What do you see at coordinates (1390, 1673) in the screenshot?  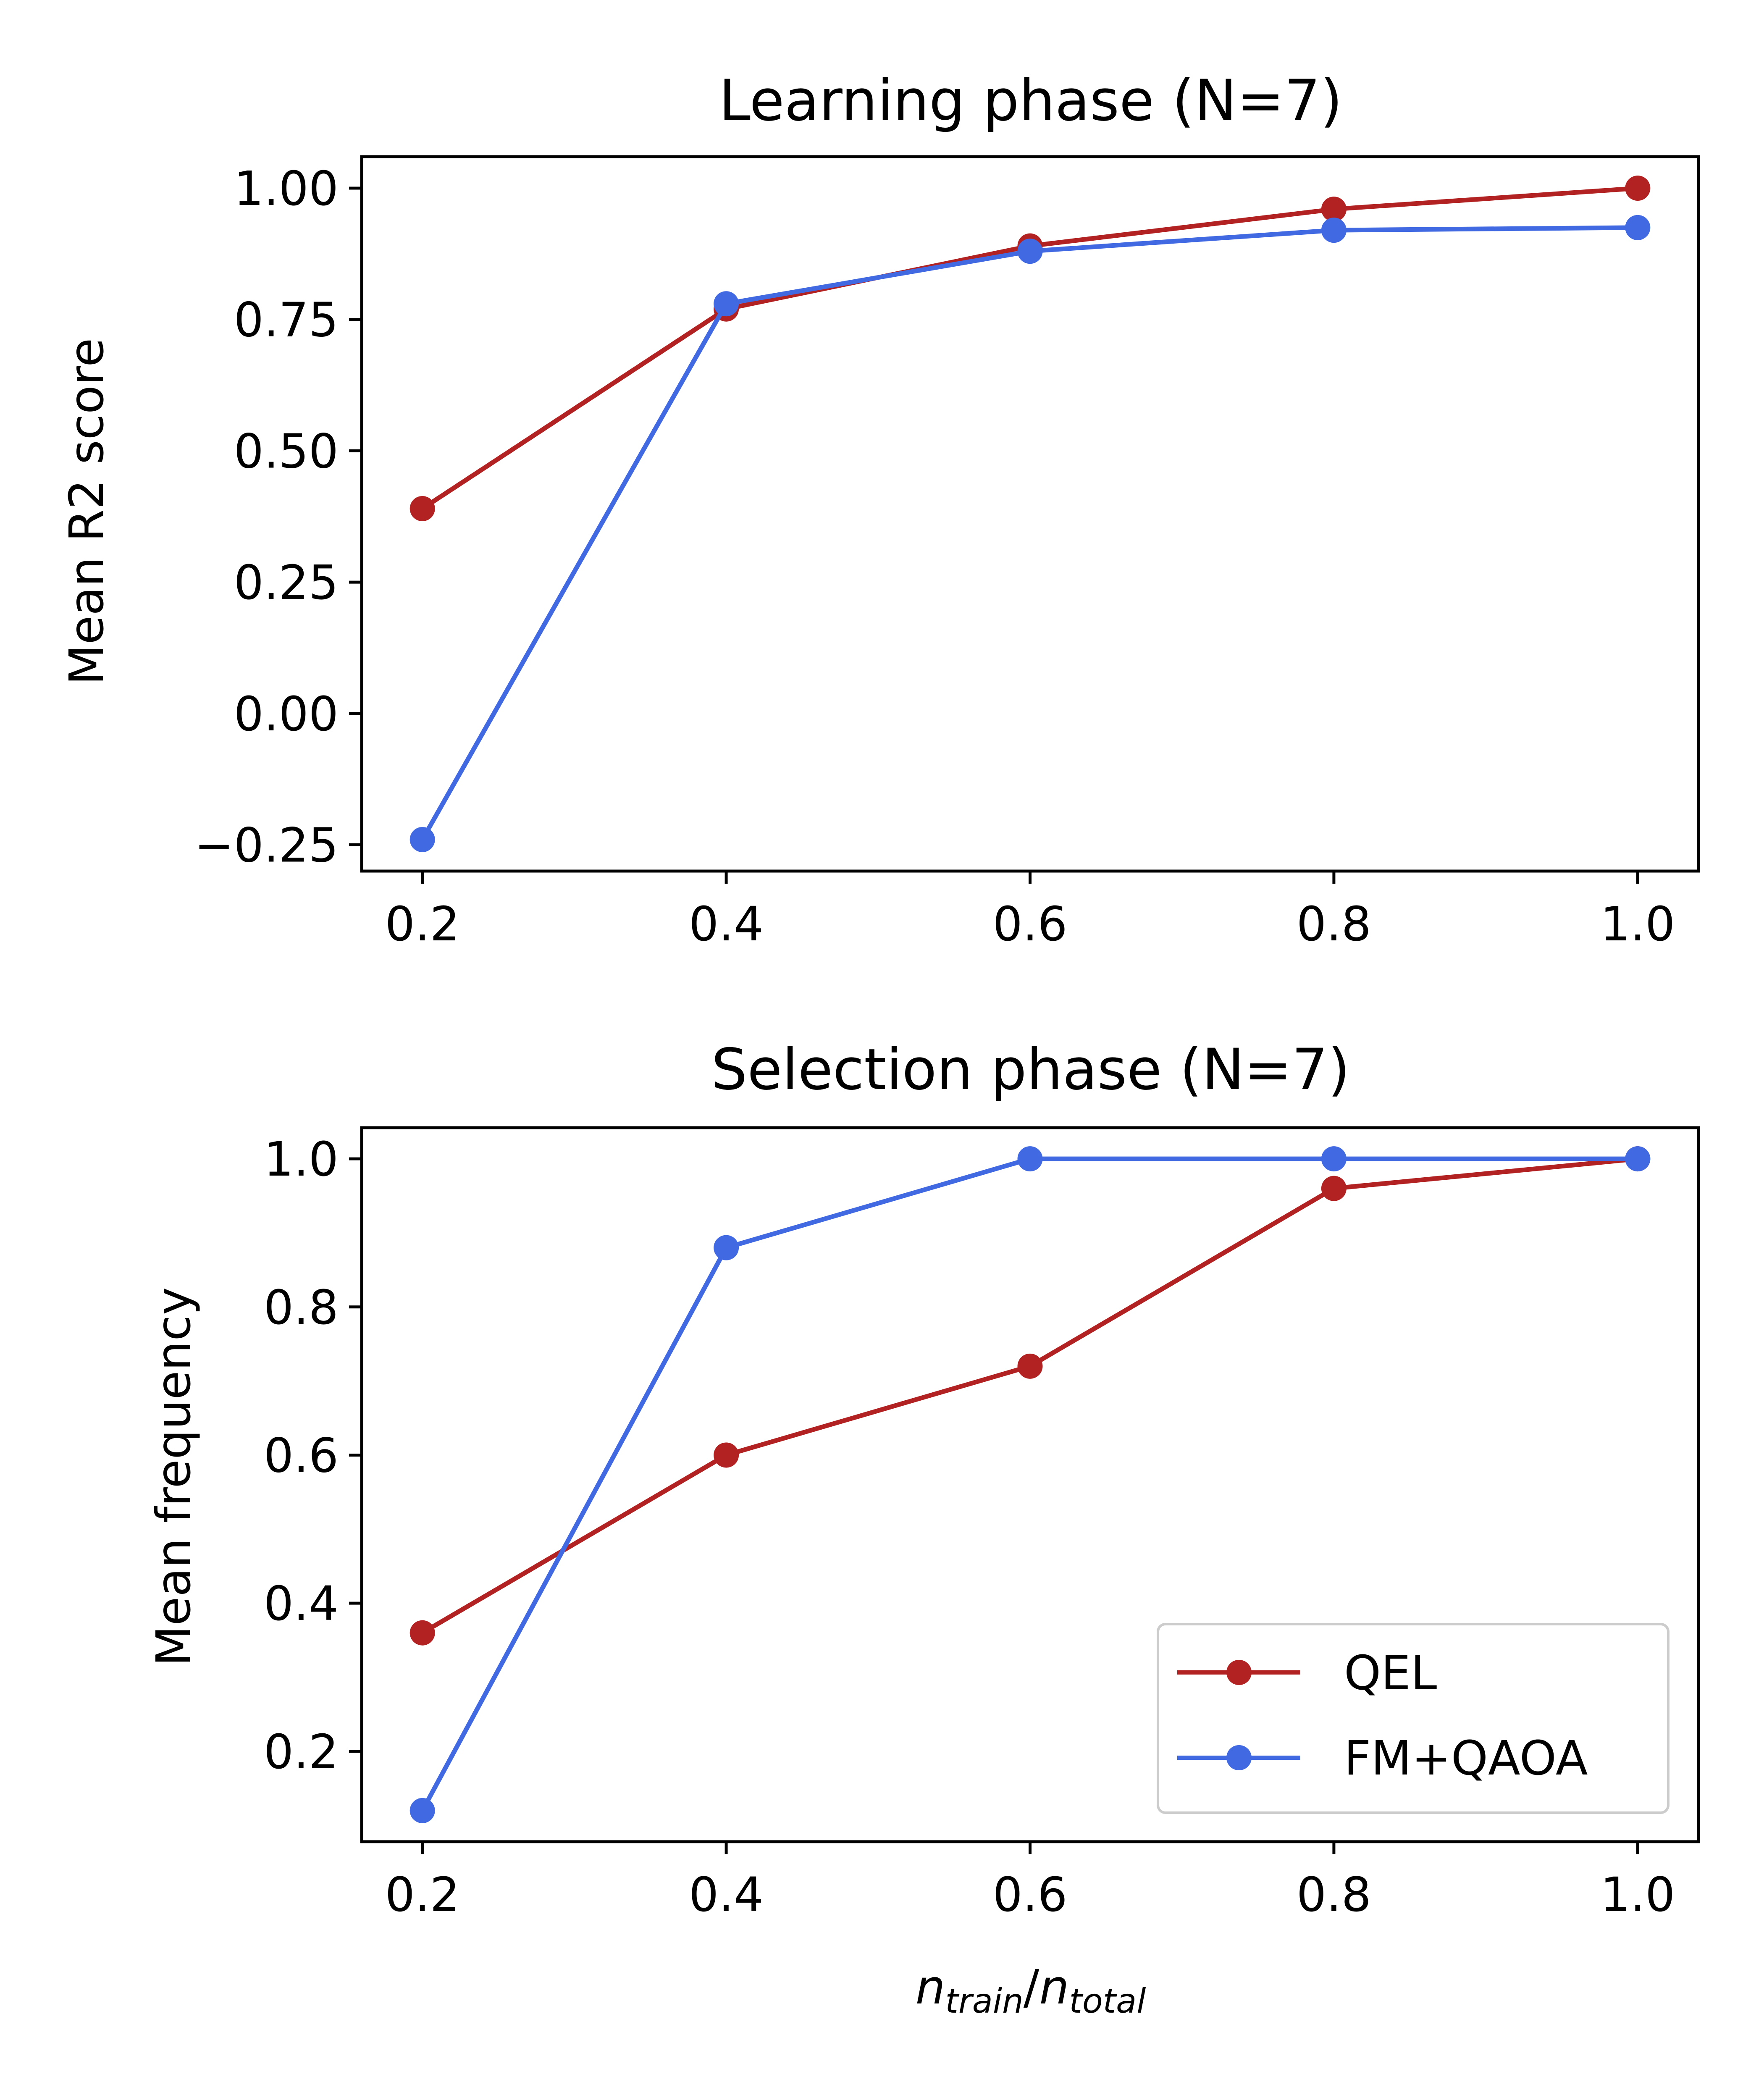 I see `legend-label-qel: QEL` at bounding box center [1390, 1673].